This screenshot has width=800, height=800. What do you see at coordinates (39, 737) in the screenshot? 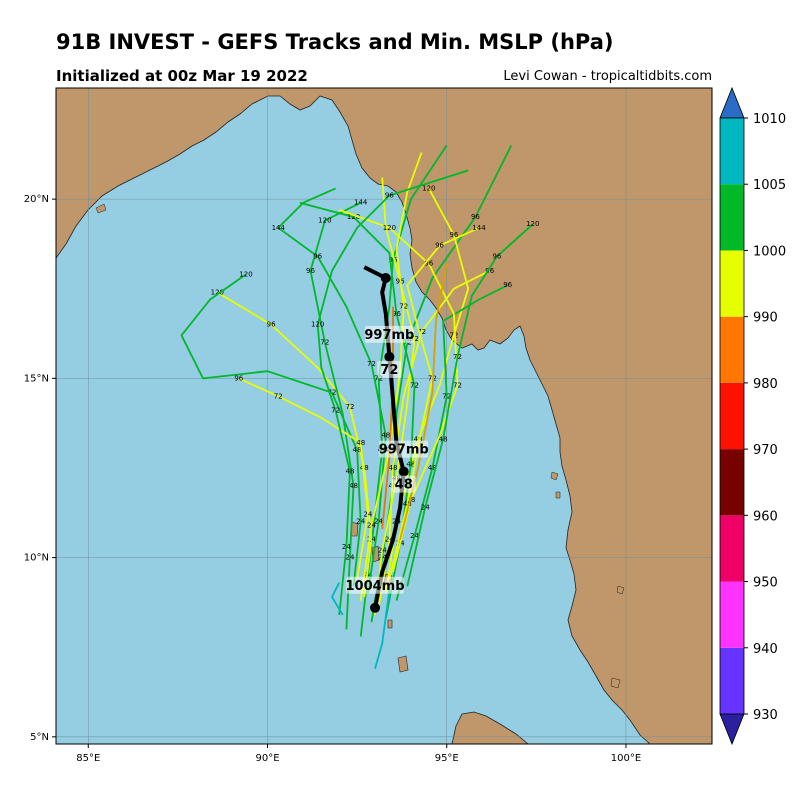
I see `lat-tick-label: 5°N` at bounding box center [39, 737].